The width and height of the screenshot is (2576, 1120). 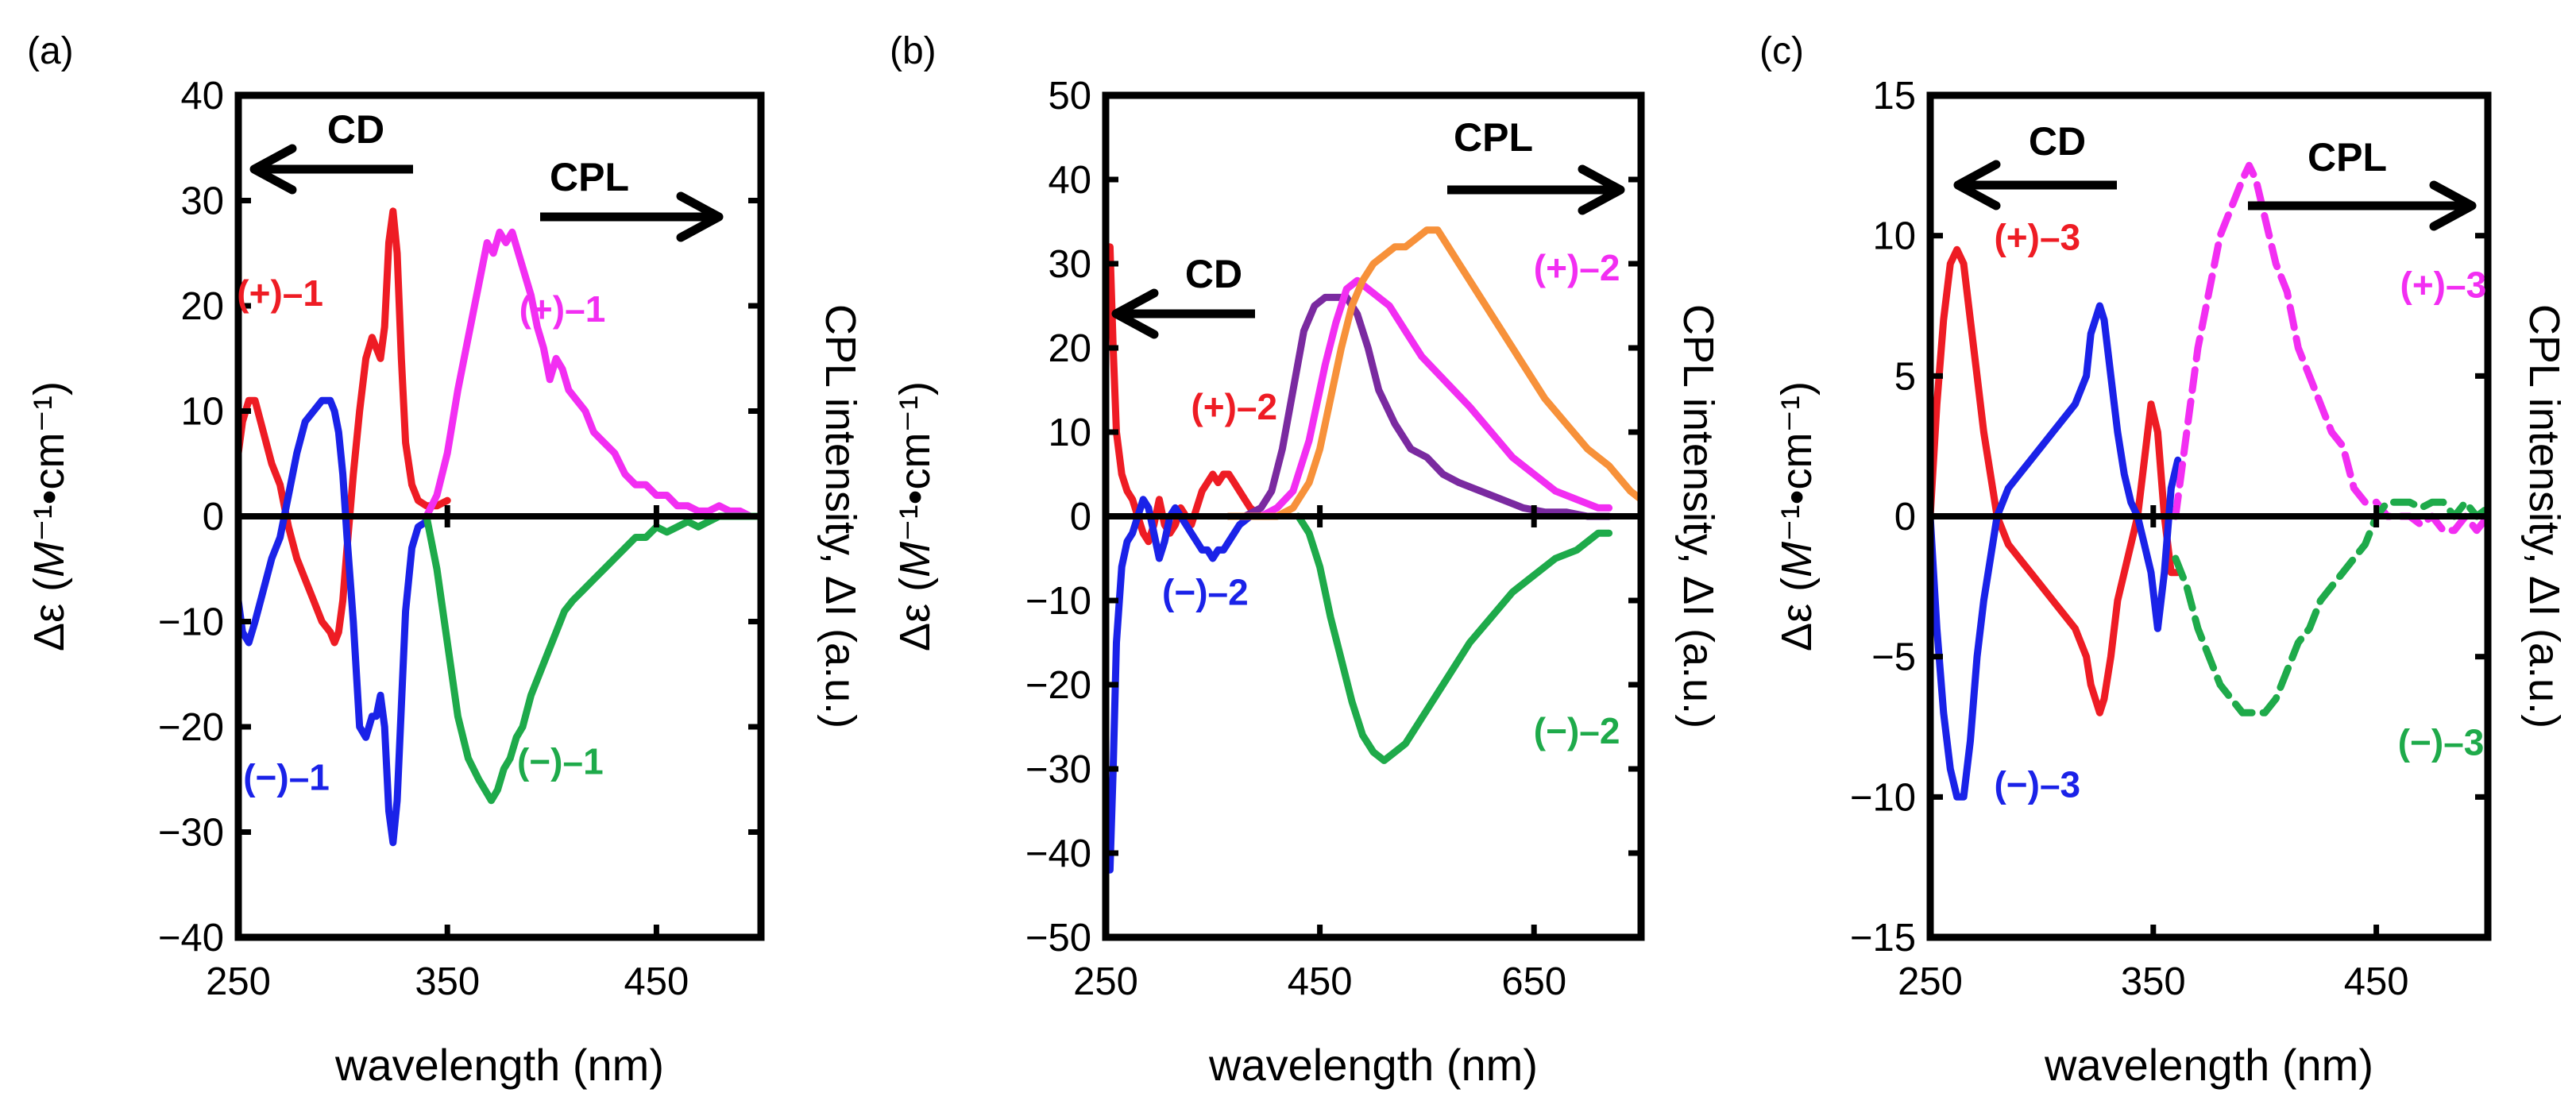 What do you see at coordinates (1058, 938) in the screenshot?
I see `y-tick-label: −50` at bounding box center [1058, 938].